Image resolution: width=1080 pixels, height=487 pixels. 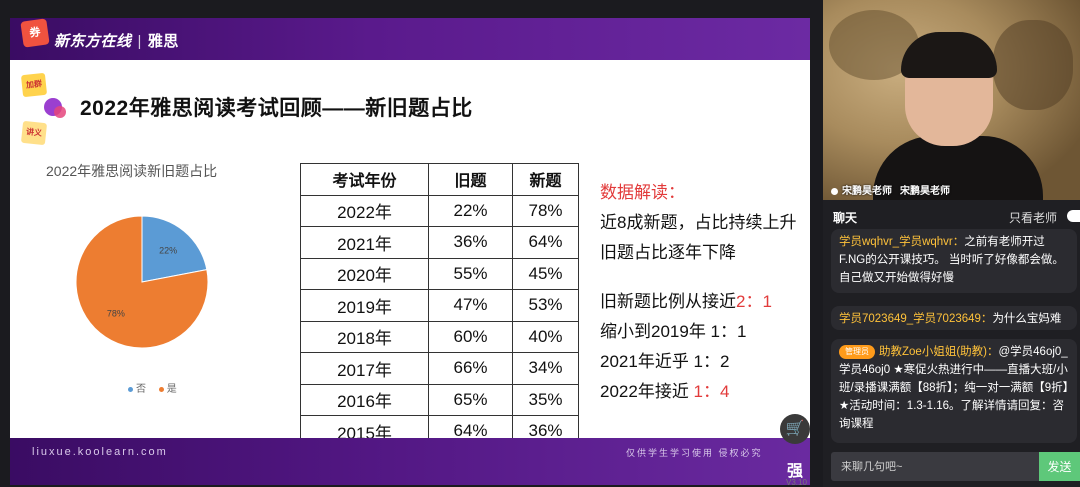 What do you see at coordinates (100, 452) in the screenshot?
I see `footer-url: liuxue.koolearn.com` at bounding box center [100, 452].